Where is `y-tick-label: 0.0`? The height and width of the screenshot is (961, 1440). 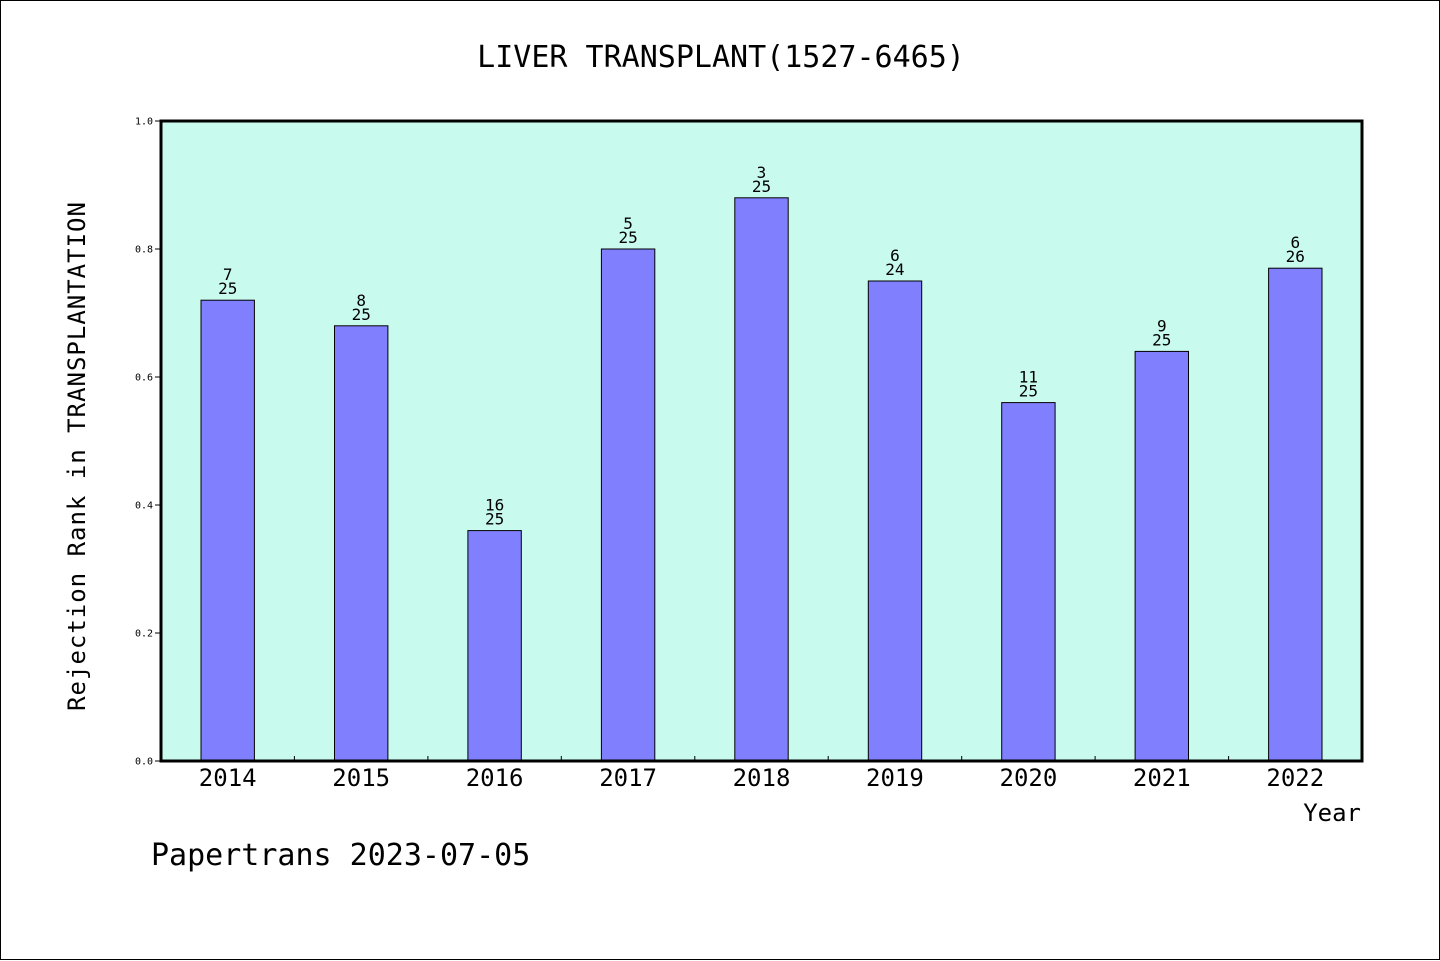
y-tick-label: 0.0 is located at coordinates (144, 762).